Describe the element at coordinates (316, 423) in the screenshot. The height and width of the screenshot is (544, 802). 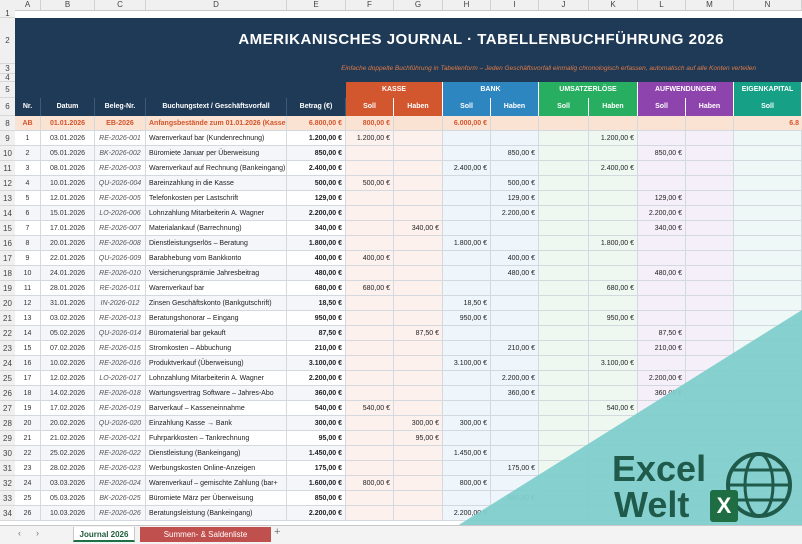
I see `table-cell: 300,00 €` at that location.